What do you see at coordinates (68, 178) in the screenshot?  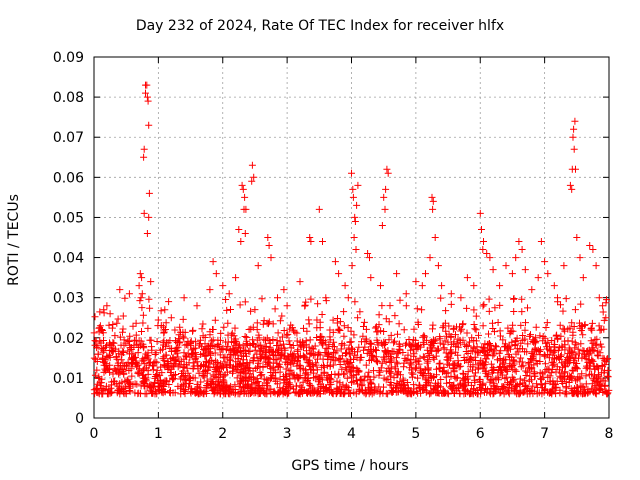 I see `y-tick-label: 0.06` at bounding box center [68, 178].